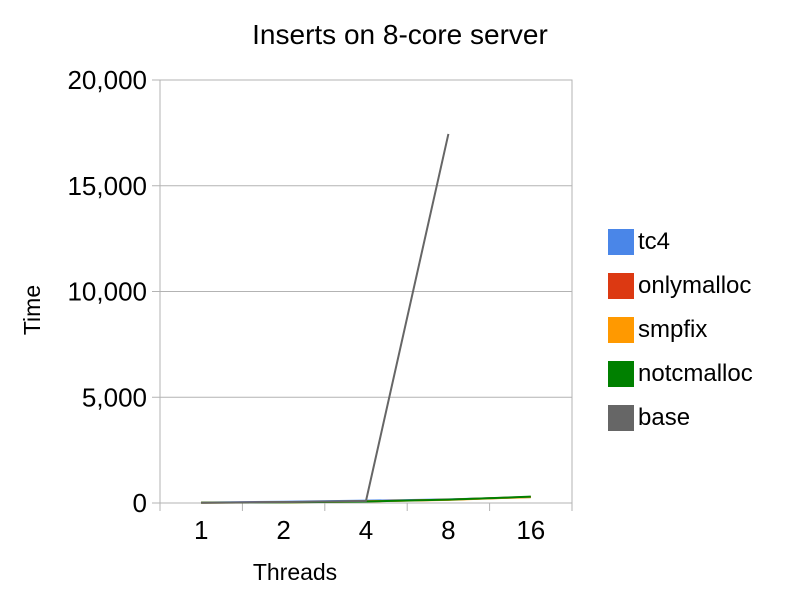 Image resolution: width=800 pixels, height=600 pixels. Describe the element at coordinates (695, 373) in the screenshot. I see `legend-label: notcmalloc` at that location.